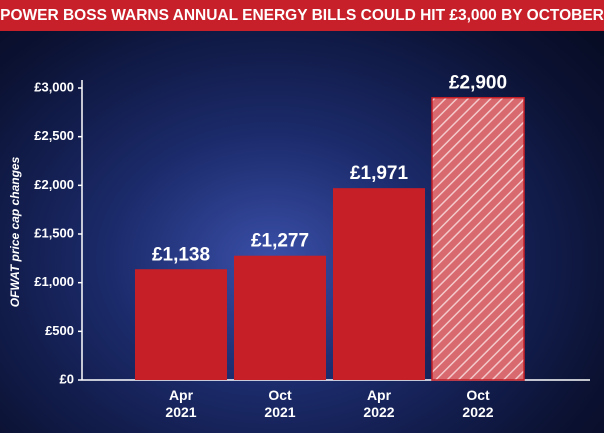 The height and width of the screenshot is (433, 604). I want to click on x-tick-label: Oct 2022, so click(478, 403).